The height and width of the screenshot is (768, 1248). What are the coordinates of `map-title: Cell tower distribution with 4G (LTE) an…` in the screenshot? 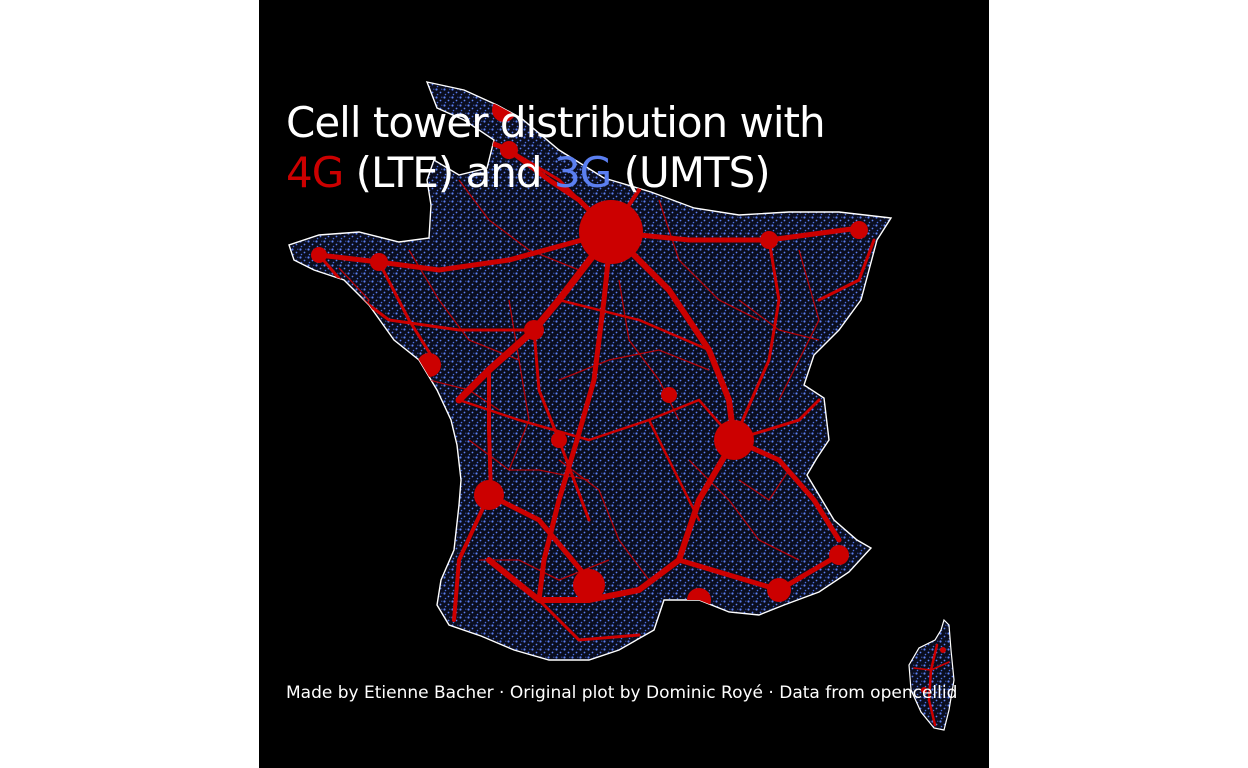 It's located at (556, 148).